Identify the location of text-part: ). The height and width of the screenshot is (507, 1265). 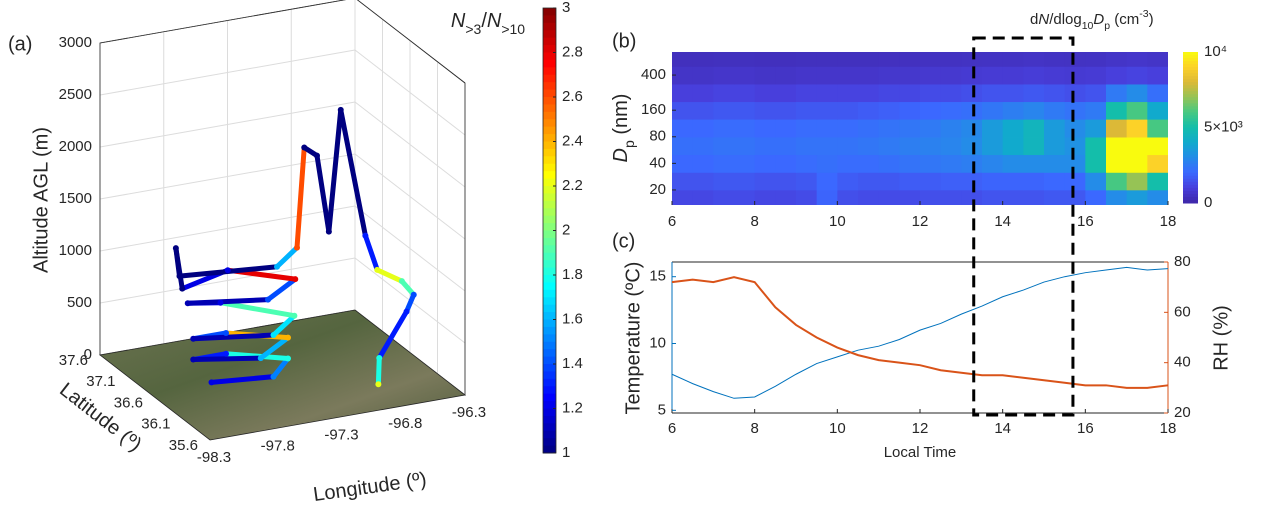
(1151, 19).